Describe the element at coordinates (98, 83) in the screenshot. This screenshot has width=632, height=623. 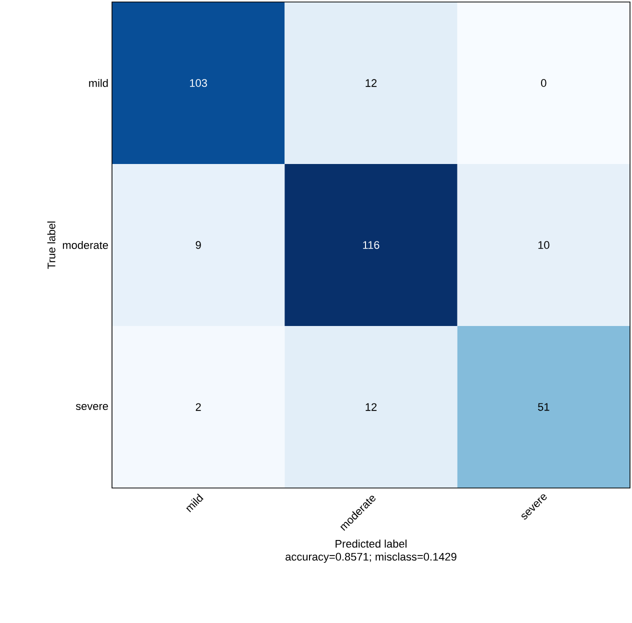
I see `y-tick-label: mild` at that location.